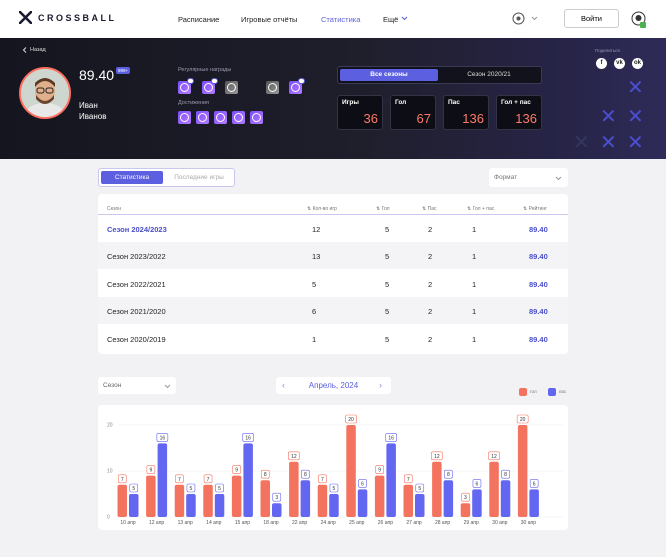  What do you see at coordinates (123, 70) in the screenshot?
I see `rating-badge: 999+` at bounding box center [123, 70].